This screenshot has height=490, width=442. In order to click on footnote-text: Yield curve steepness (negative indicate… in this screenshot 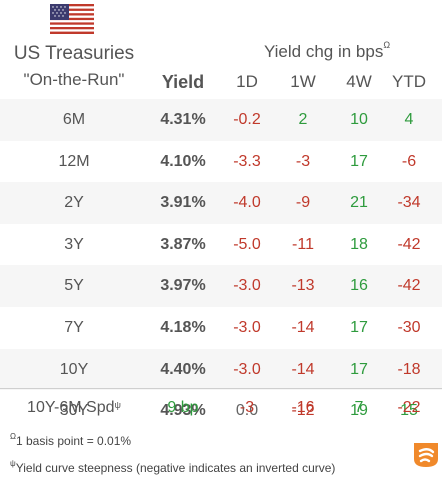, I will do `click(175, 468)`.